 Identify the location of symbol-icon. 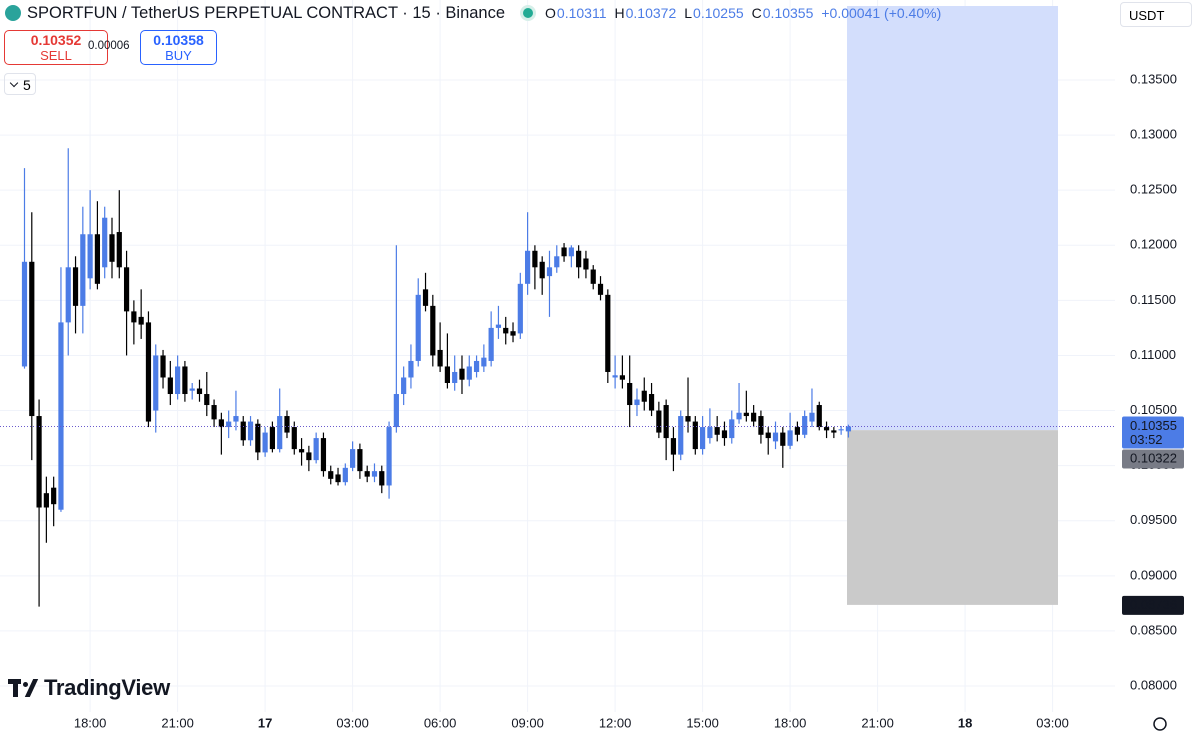
(13, 13).